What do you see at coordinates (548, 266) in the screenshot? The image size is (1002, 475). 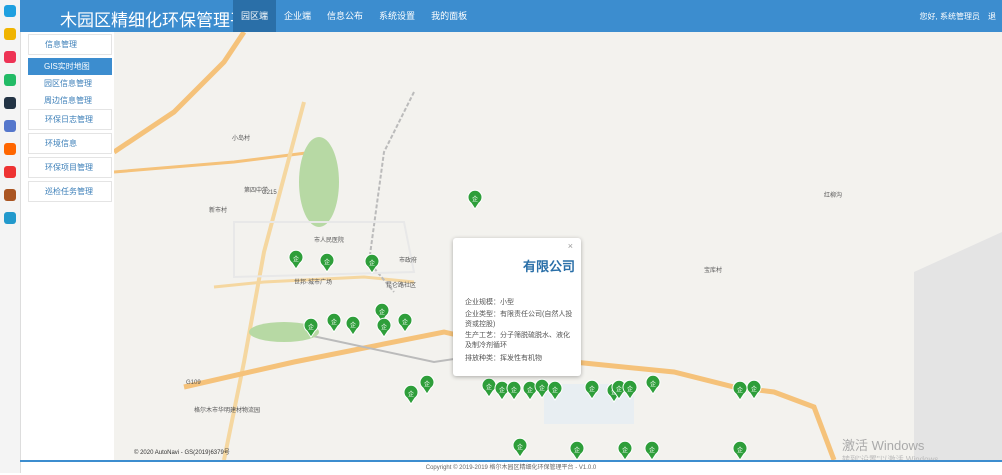 I see `company-name: 有限公司` at bounding box center [548, 266].